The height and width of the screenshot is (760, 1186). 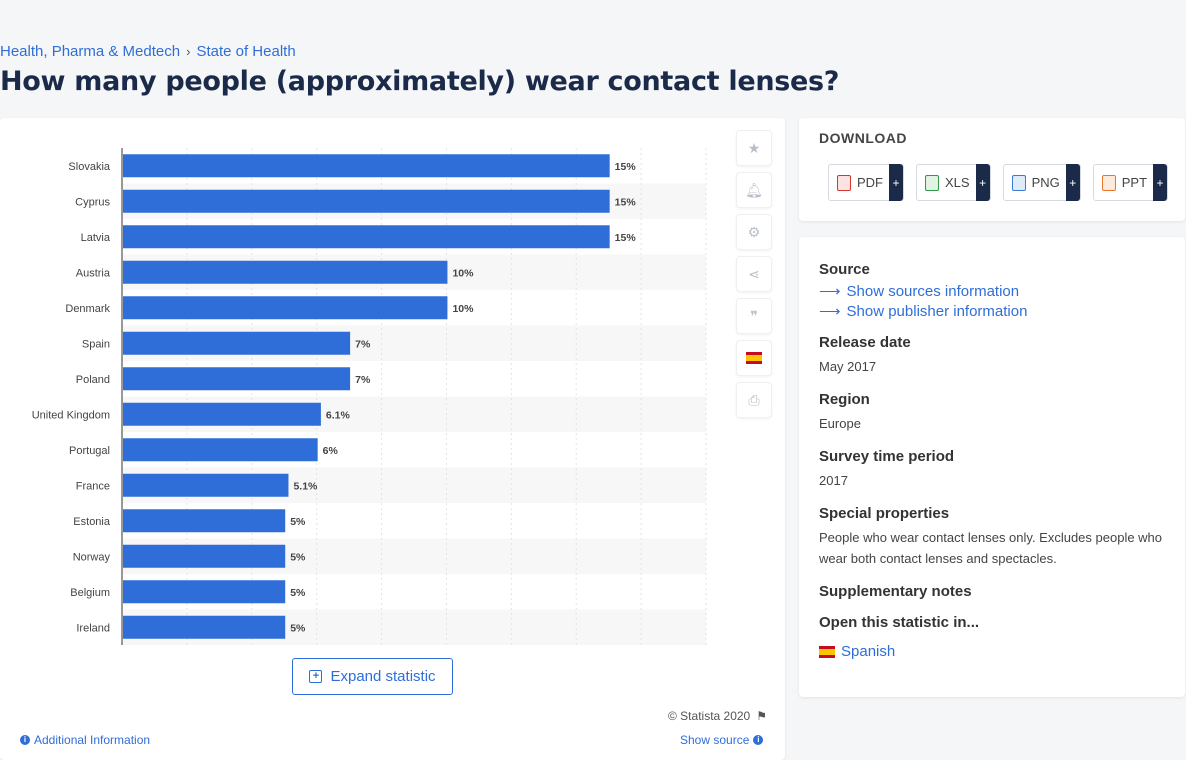 I want to click on expand-statistic-button: + Expand statistic, so click(x=372, y=676).